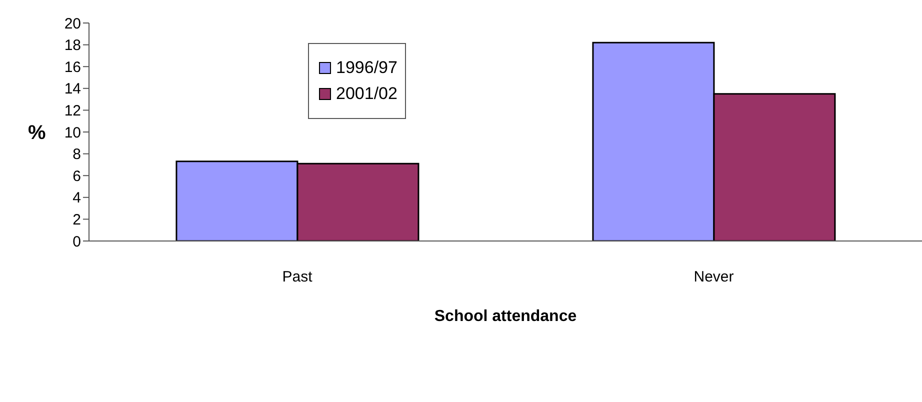 This screenshot has height=402, width=922. What do you see at coordinates (72, 45) in the screenshot?
I see `y-tick-label: 18` at bounding box center [72, 45].